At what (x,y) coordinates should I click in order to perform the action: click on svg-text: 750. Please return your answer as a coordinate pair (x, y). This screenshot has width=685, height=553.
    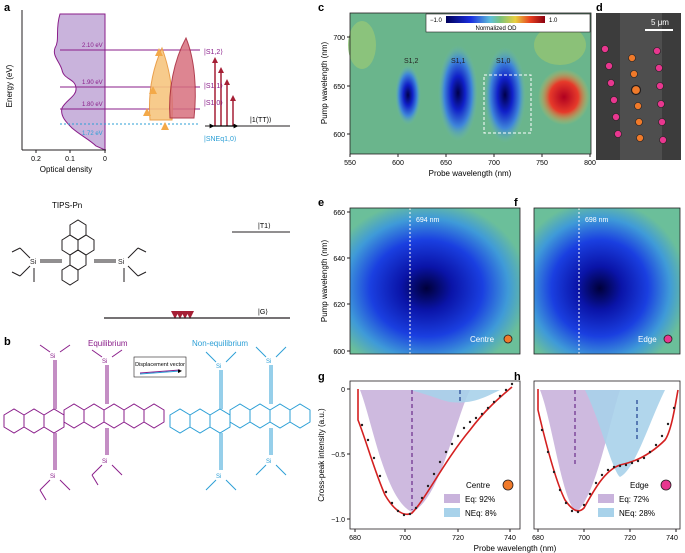
    Looking at the image, I should click on (542, 163).